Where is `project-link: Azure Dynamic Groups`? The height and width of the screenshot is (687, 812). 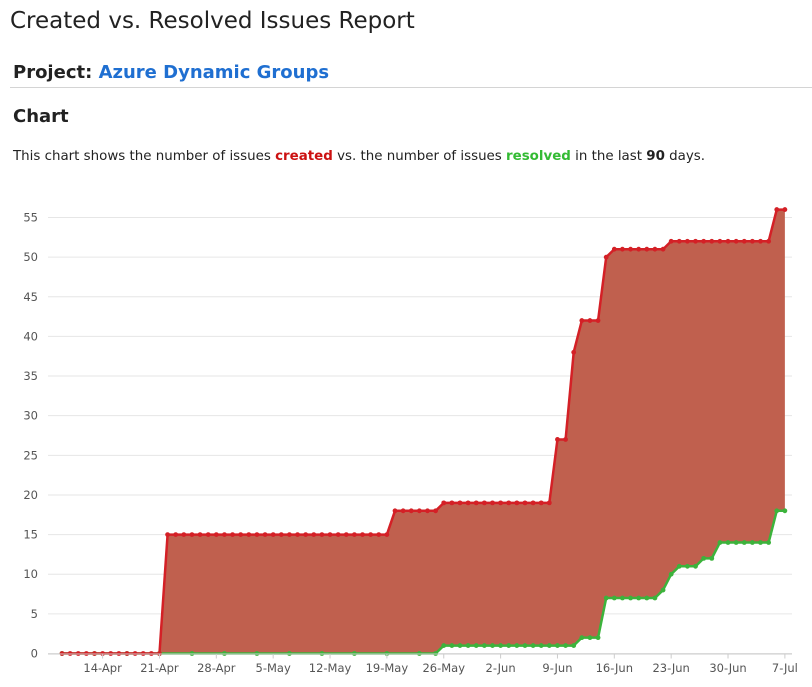
project-link: Azure Dynamic Groups is located at coordinates (214, 72).